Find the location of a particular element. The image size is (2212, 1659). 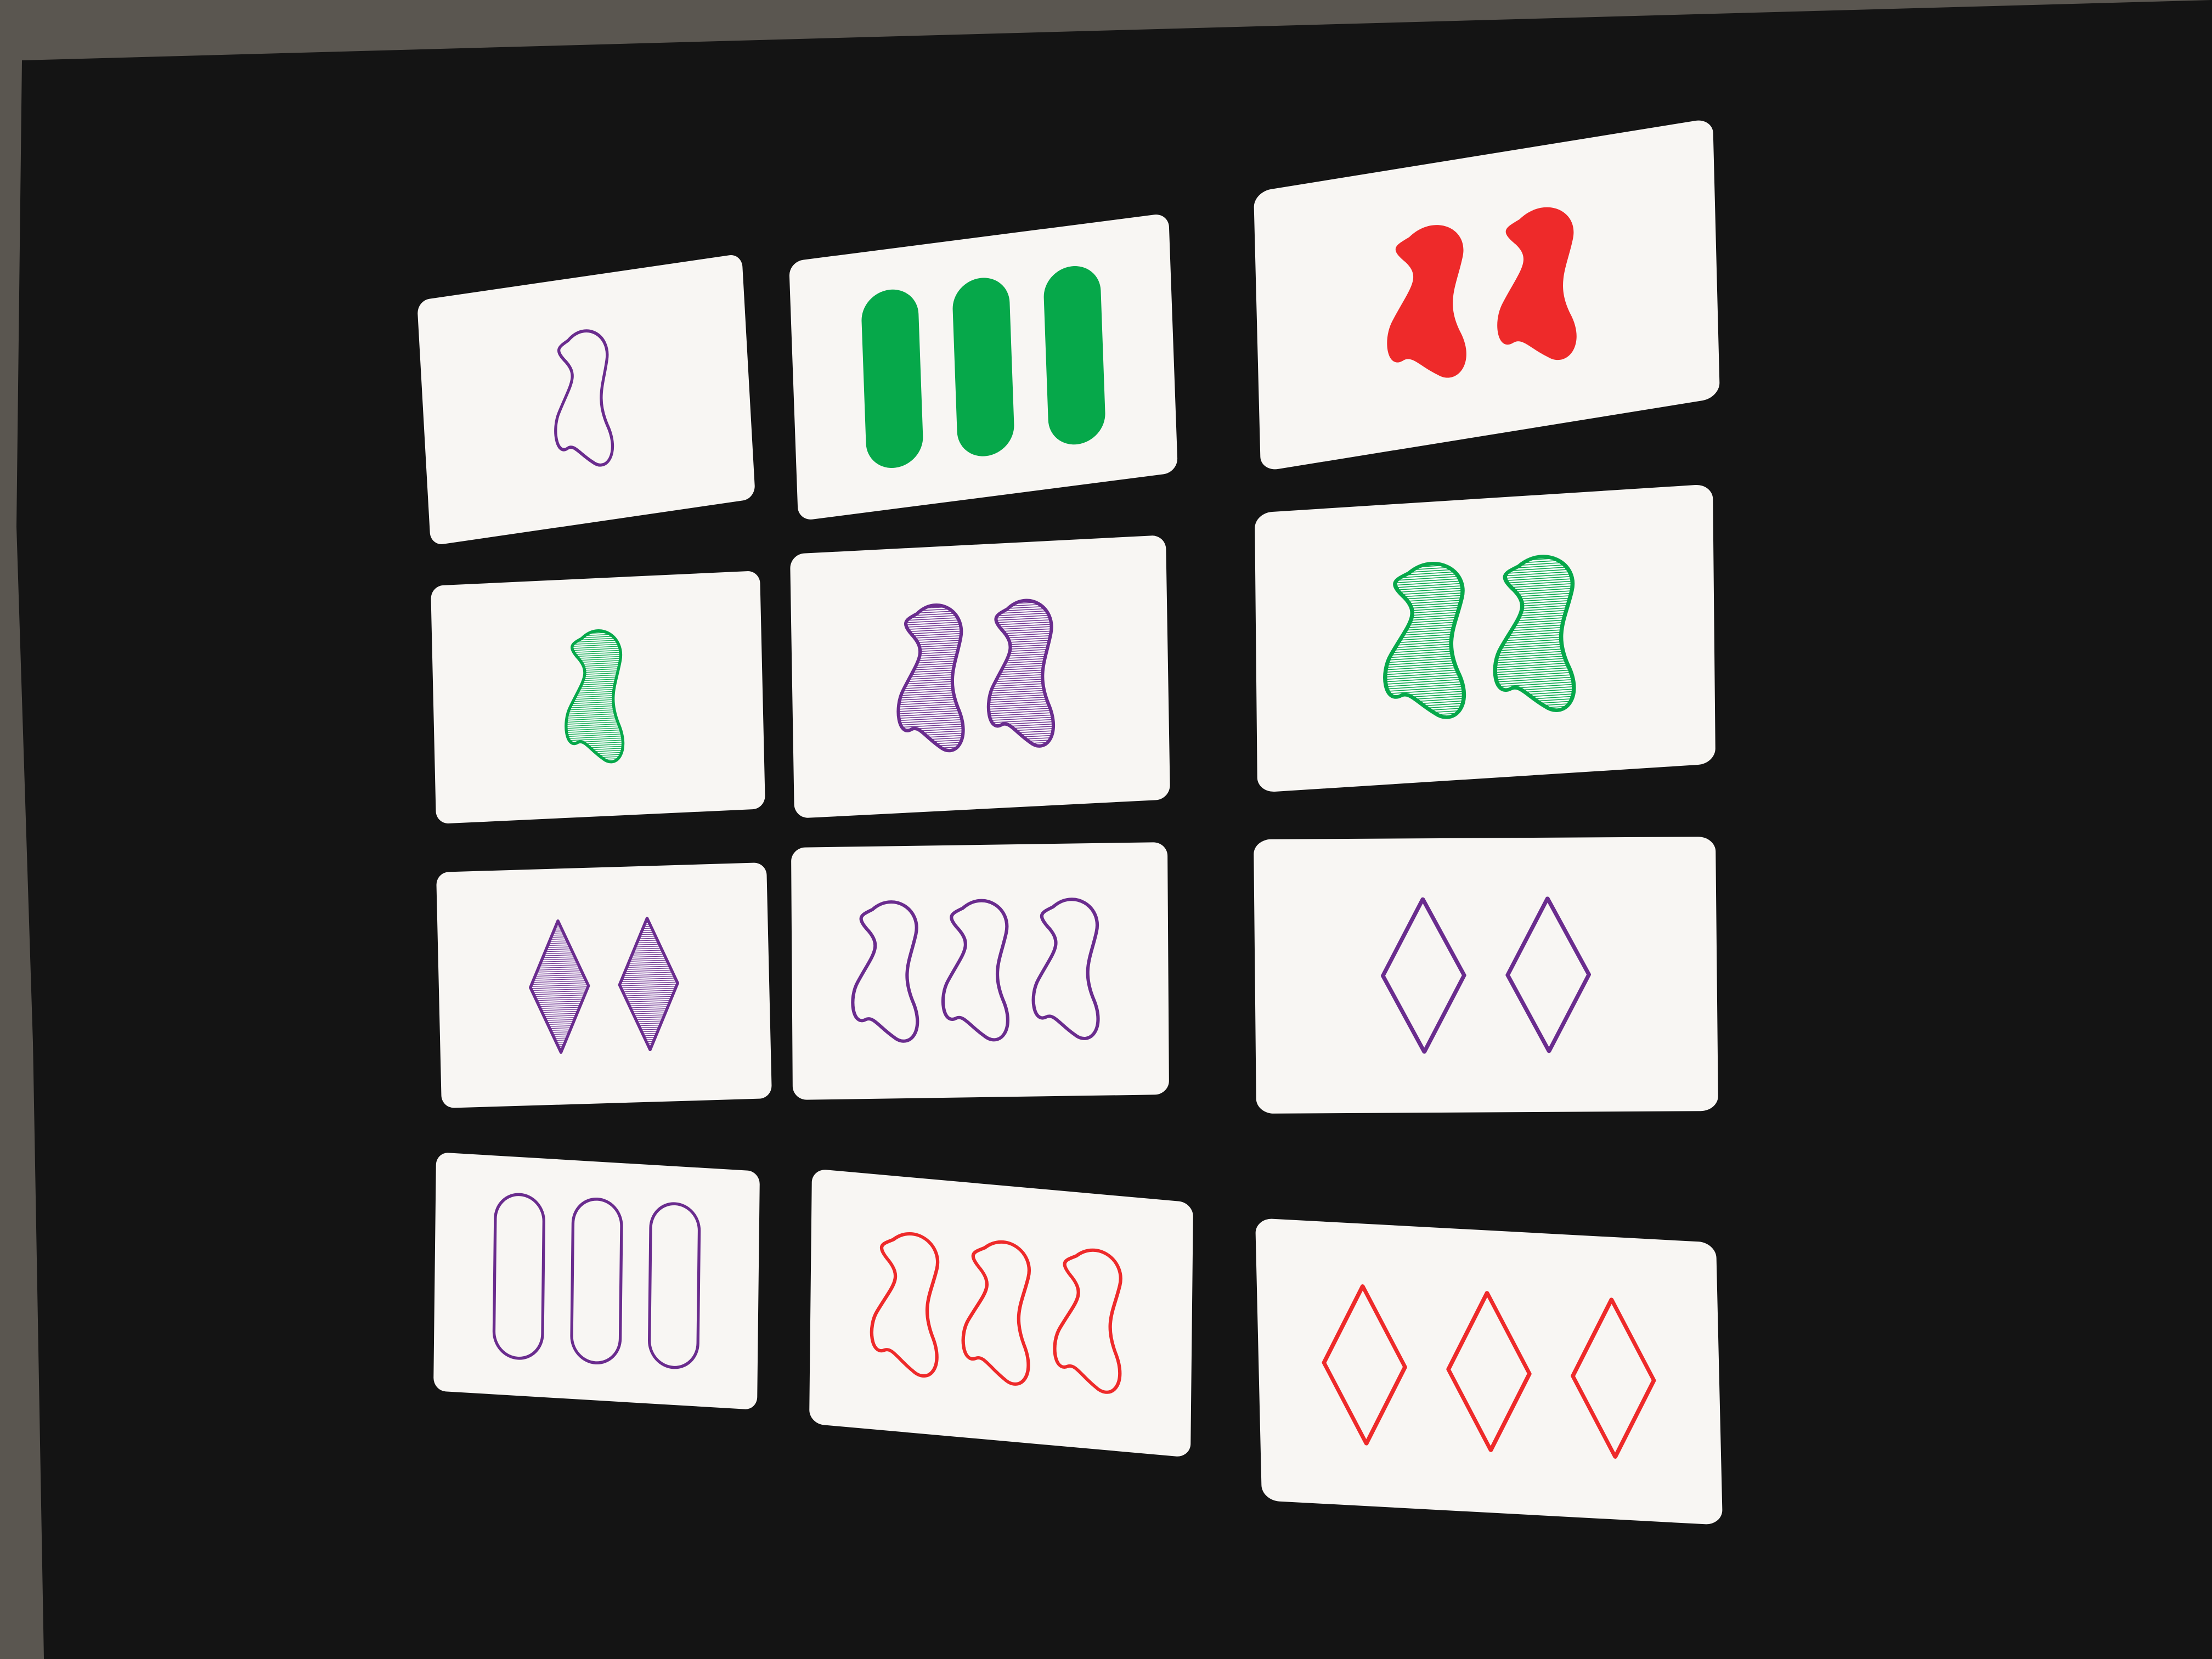

set-card-r1c2 is located at coordinates (983, 367).